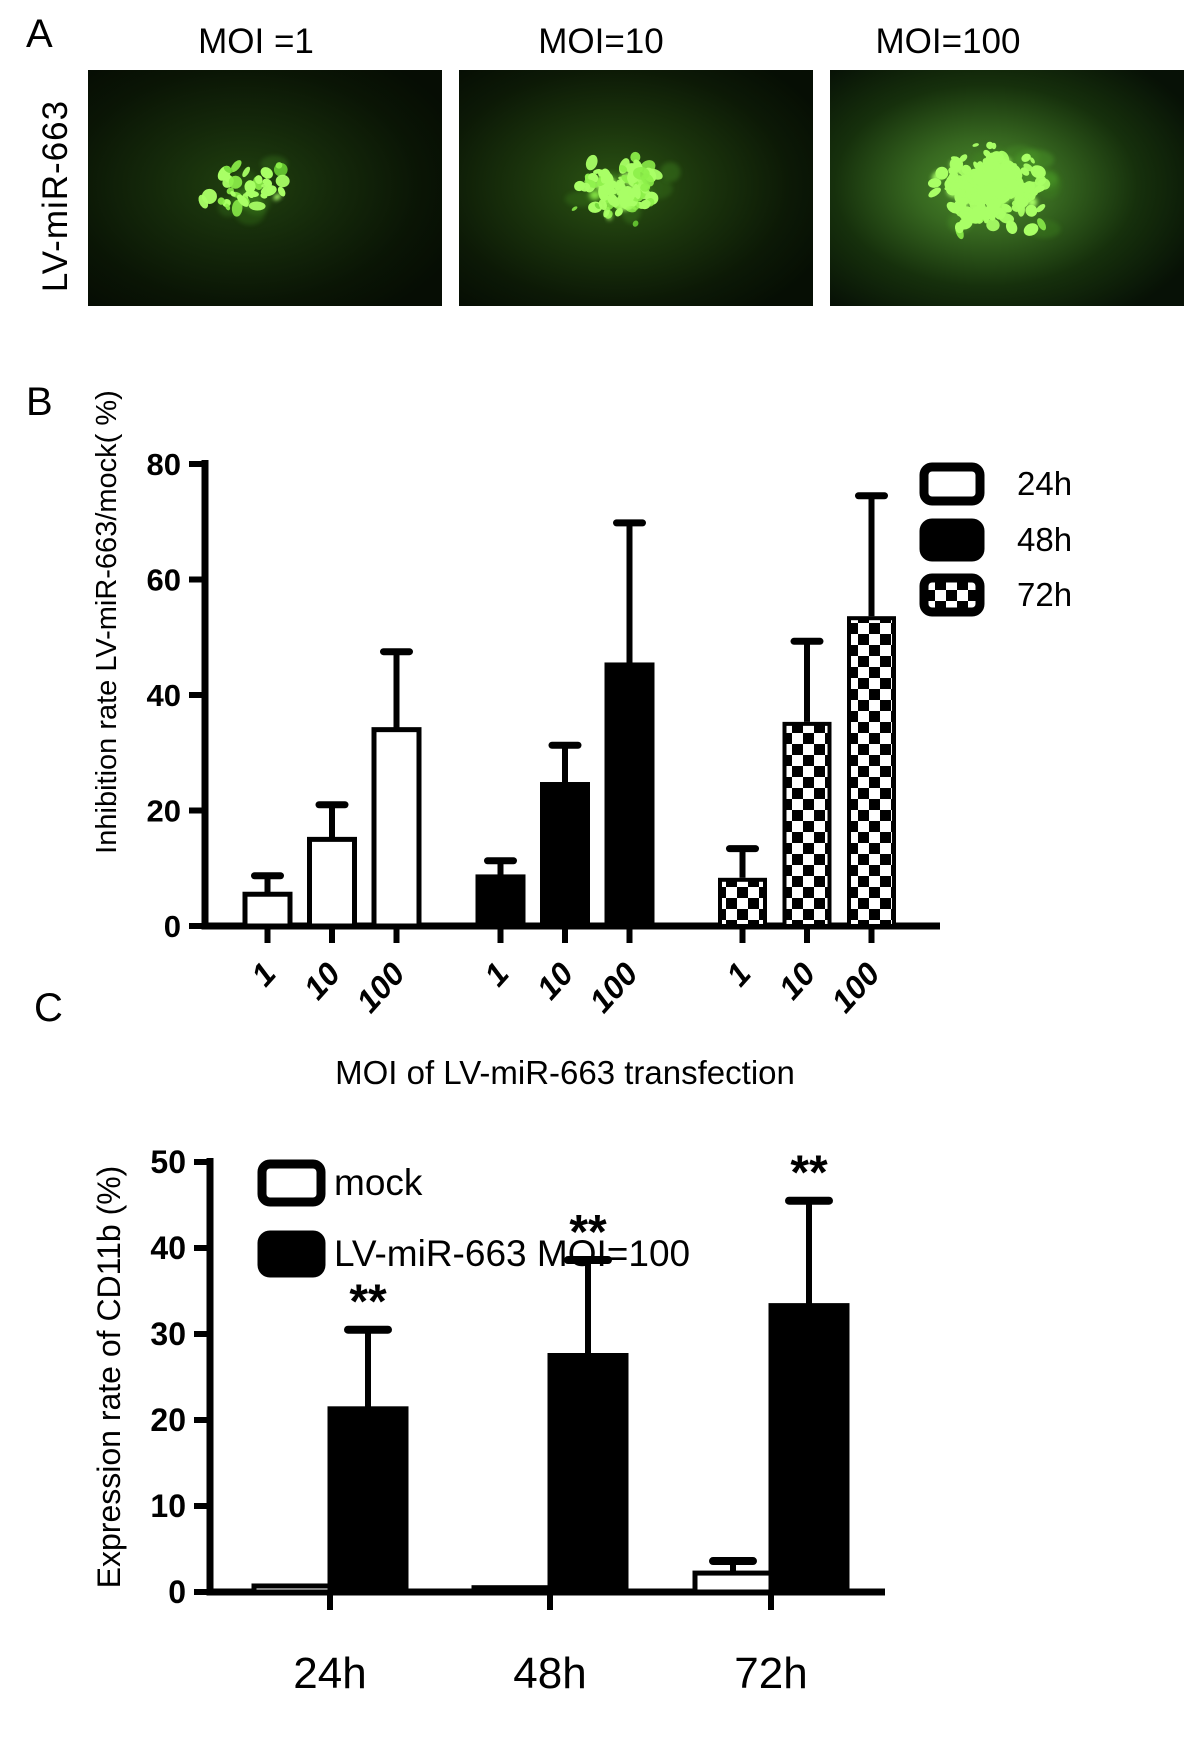 This screenshot has width=1200, height=1748. I want to click on bar-24h-moi10, so click(332, 882).